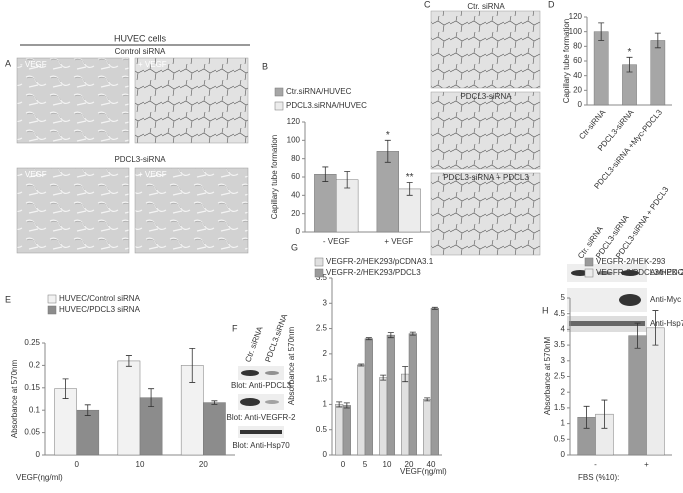 Image resolution: width=683 pixels, height=493 pixels. What do you see at coordinates (276, 337) in the screenshot?
I see `lane-label: PDCL3.siRNA` at bounding box center [276, 337].